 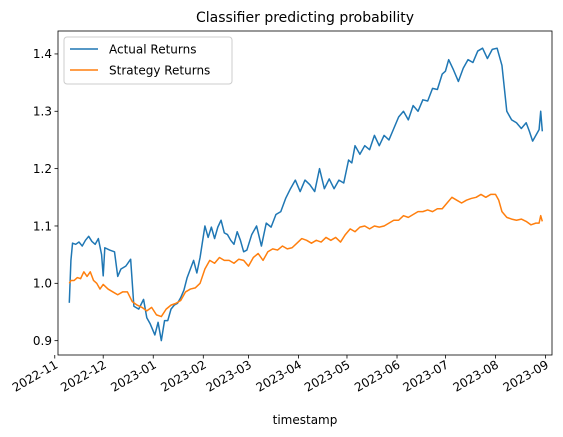 I want to click on y-axis: 0.9 1.0 1.1 1.2 1.3 1.4, so click(x=45, y=197).